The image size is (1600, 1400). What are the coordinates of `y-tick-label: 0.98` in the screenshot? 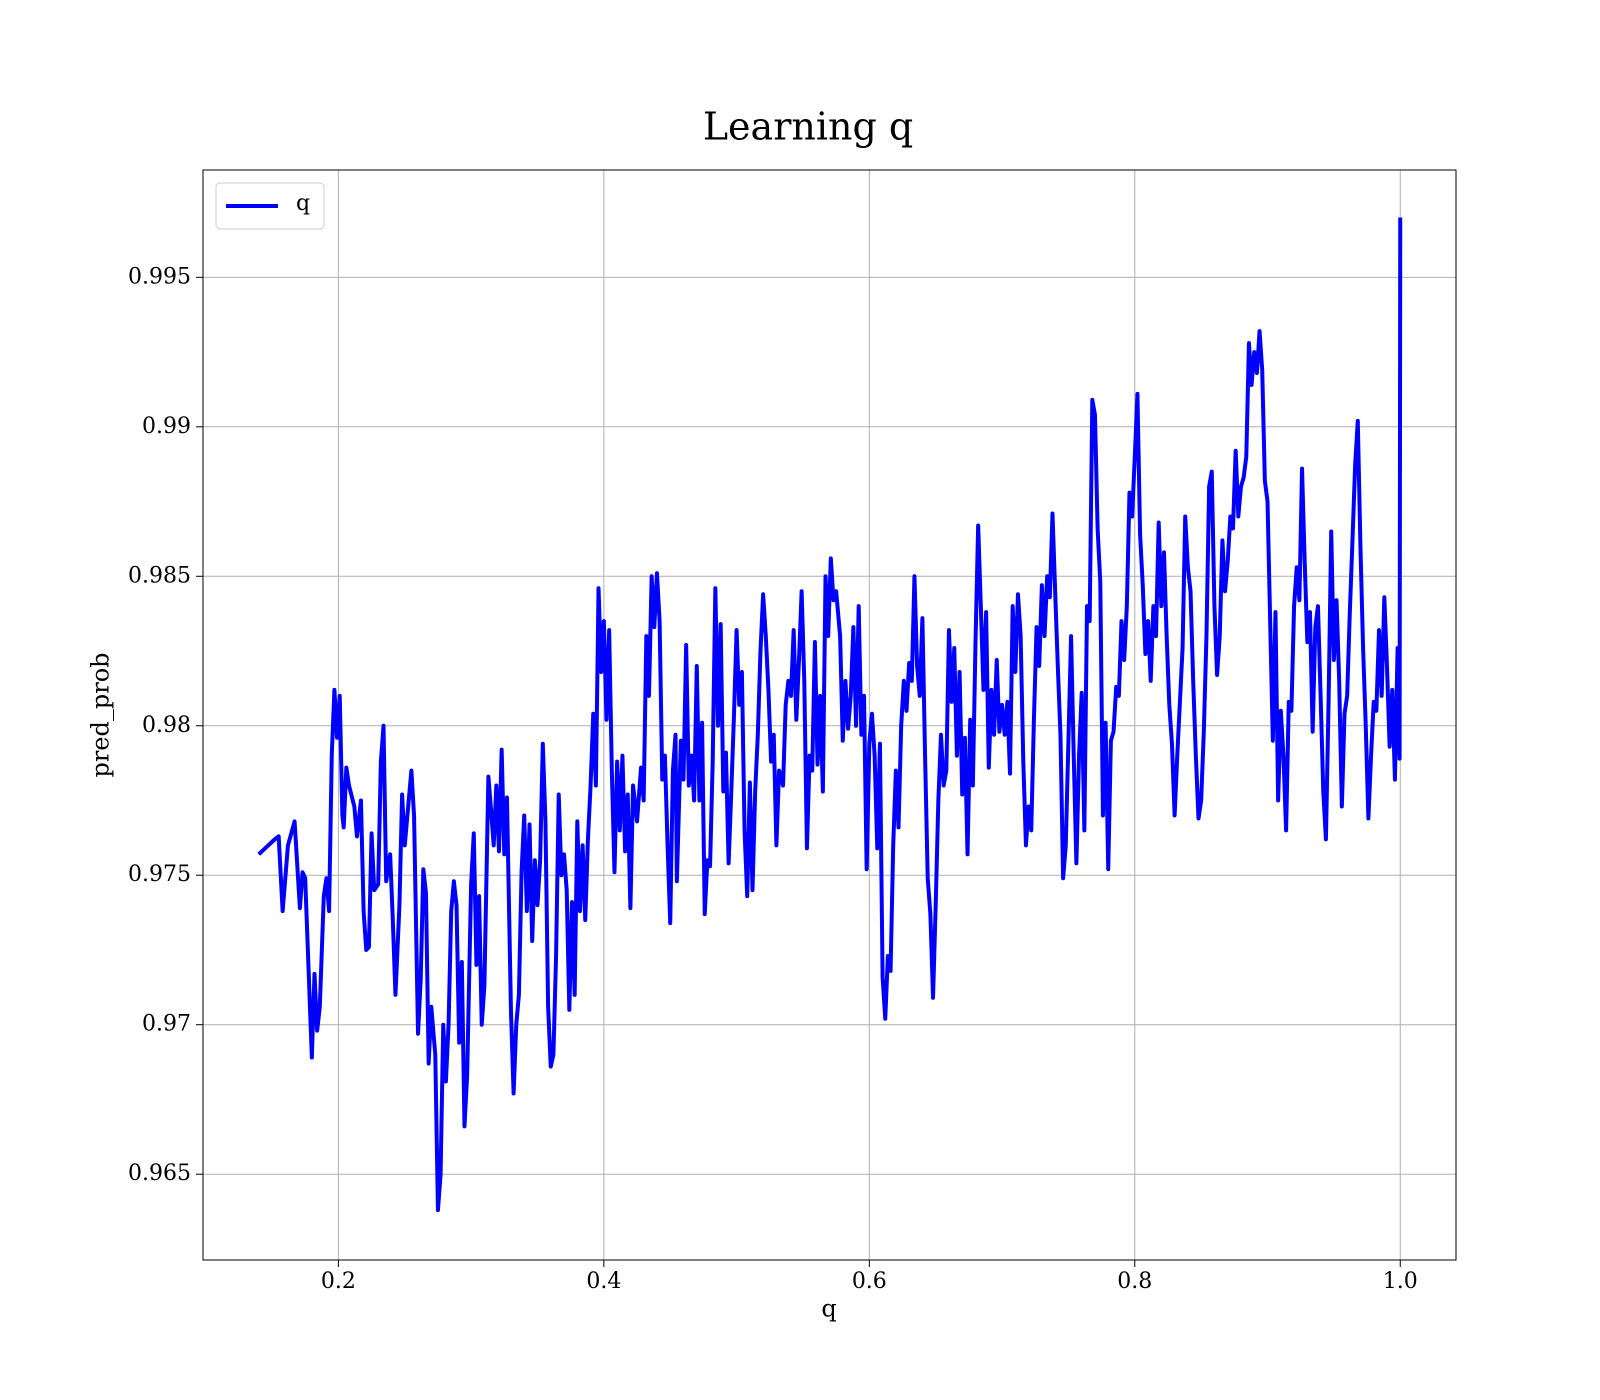 It's located at (166, 725).